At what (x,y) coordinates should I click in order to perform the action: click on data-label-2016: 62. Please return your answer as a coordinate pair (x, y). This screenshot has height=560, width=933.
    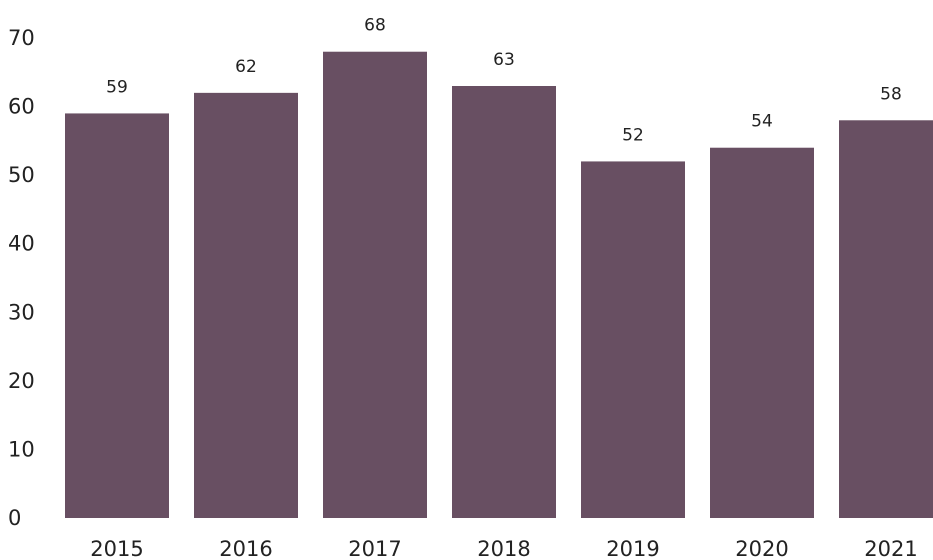
    Looking at the image, I should click on (246, 67).